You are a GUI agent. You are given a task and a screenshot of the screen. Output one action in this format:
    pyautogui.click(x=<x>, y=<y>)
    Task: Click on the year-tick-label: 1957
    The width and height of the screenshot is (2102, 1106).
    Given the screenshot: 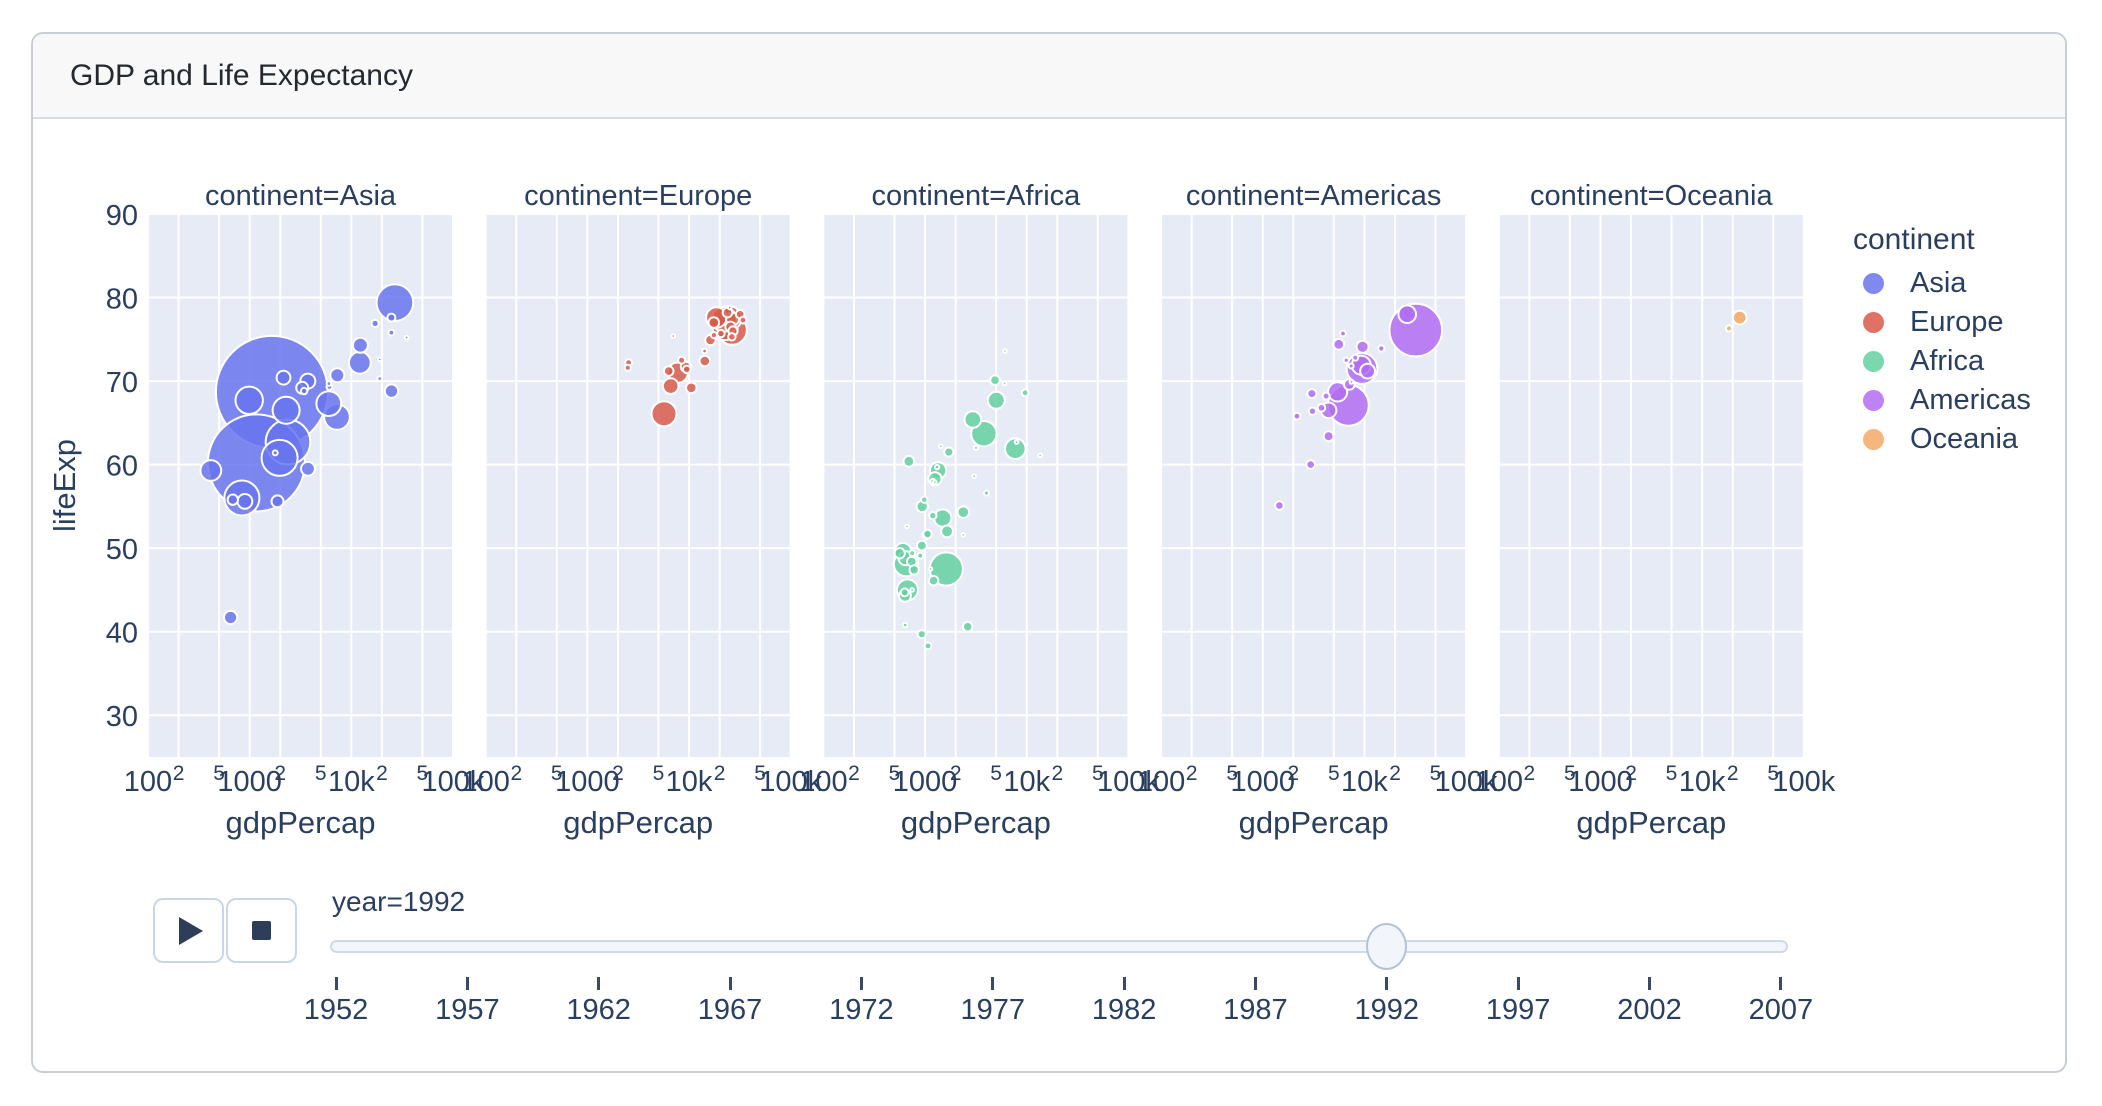 What is the action you would take?
    pyautogui.click(x=467, y=1010)
    